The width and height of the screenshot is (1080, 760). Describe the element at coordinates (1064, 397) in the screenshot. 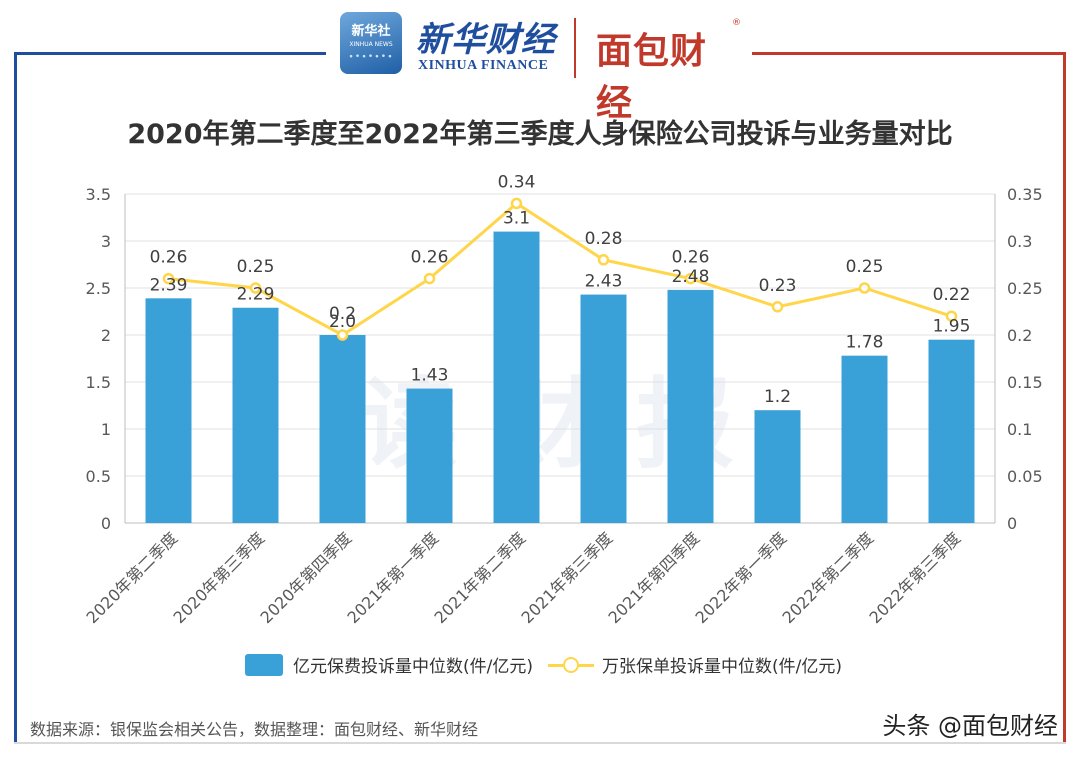

I see `frame-right-line` at that location.